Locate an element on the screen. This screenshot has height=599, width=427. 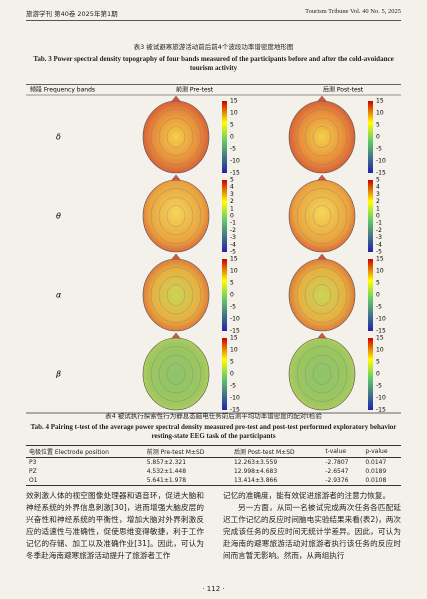
caption: 表3 被试避寒旅游活动前后前4个波段功率谱密度地形图 is located at coordinates (213, 47).